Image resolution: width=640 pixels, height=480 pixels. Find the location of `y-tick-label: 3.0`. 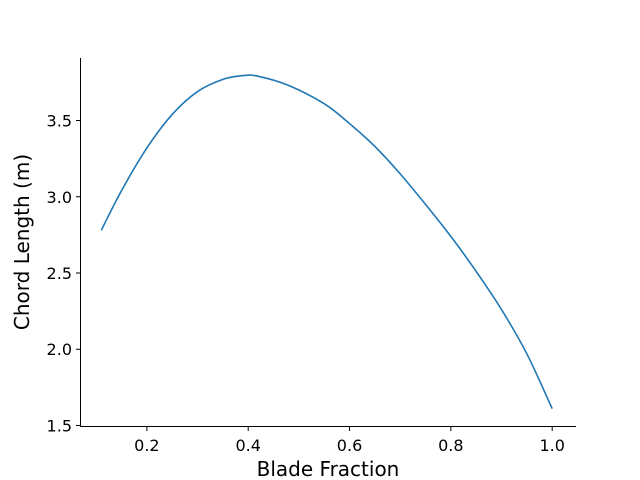

y-tick-label: 3.0 is located at coordinates (59, 197).